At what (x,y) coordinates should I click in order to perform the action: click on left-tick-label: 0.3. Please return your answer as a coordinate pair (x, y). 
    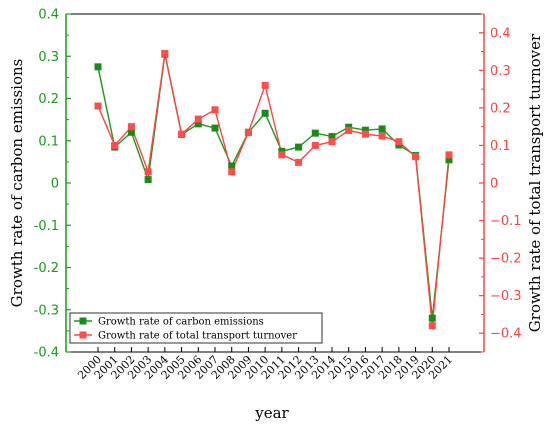
    Looking at the image, I should click on (48, 57).